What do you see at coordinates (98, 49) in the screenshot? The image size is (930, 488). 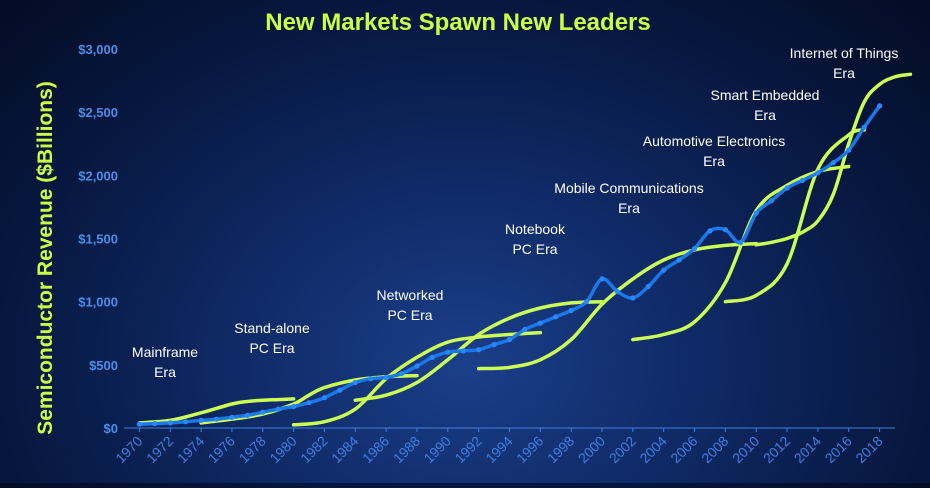 I see `y-tick-label: $3,000` at bounding box center [98, 49].